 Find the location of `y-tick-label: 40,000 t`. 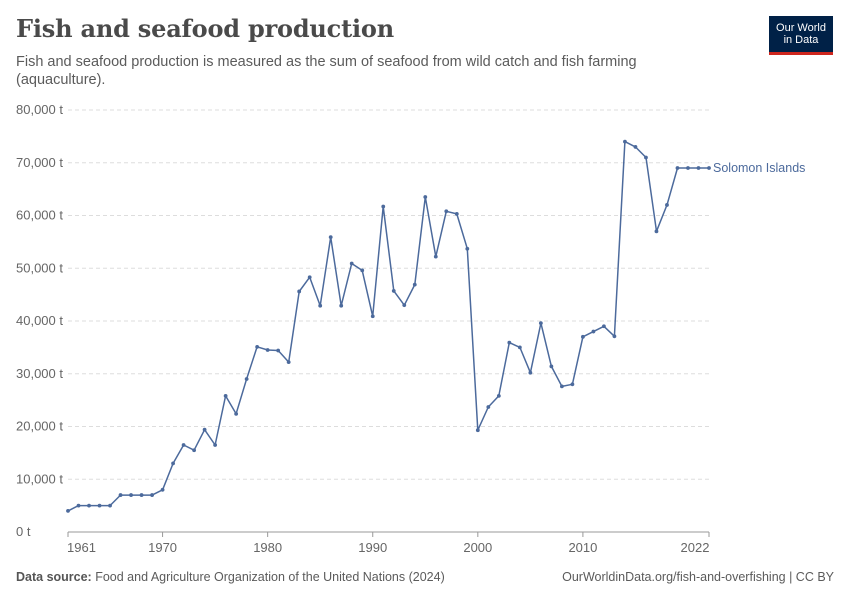

y-tick-label: 40,000 t is located at coordinates (39, 320).